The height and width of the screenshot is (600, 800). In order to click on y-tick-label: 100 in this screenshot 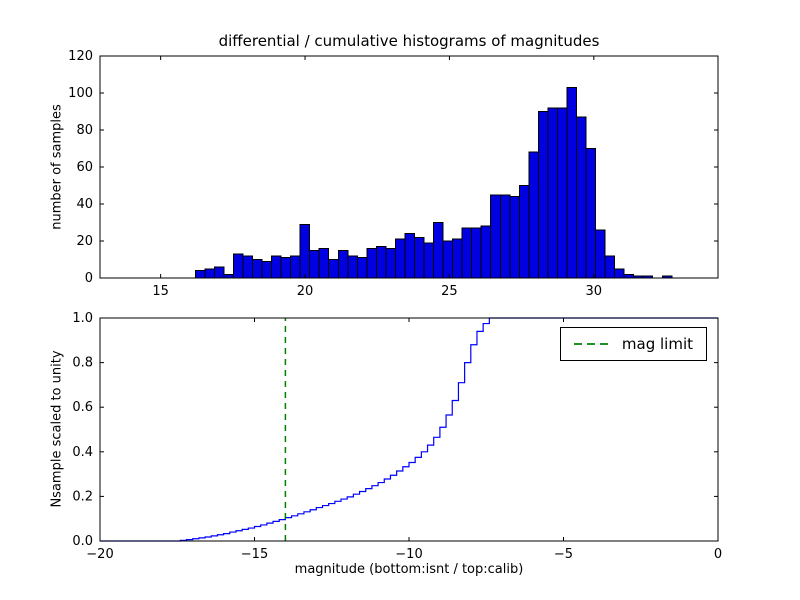, I will do `click(80, 93)`.